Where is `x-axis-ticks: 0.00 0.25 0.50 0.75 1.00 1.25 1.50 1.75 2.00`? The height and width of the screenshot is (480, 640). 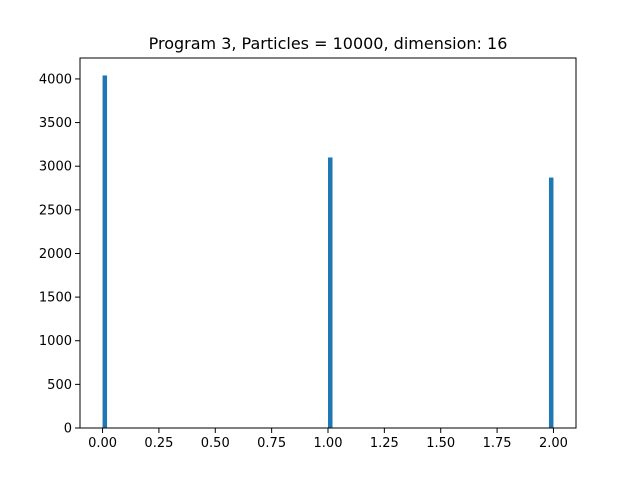
x-axis-ticks: 0.00 0.25 0.50 0.75 1.00 1.25 1.50 1.75 2.00 is located at coordinates (328, 439).